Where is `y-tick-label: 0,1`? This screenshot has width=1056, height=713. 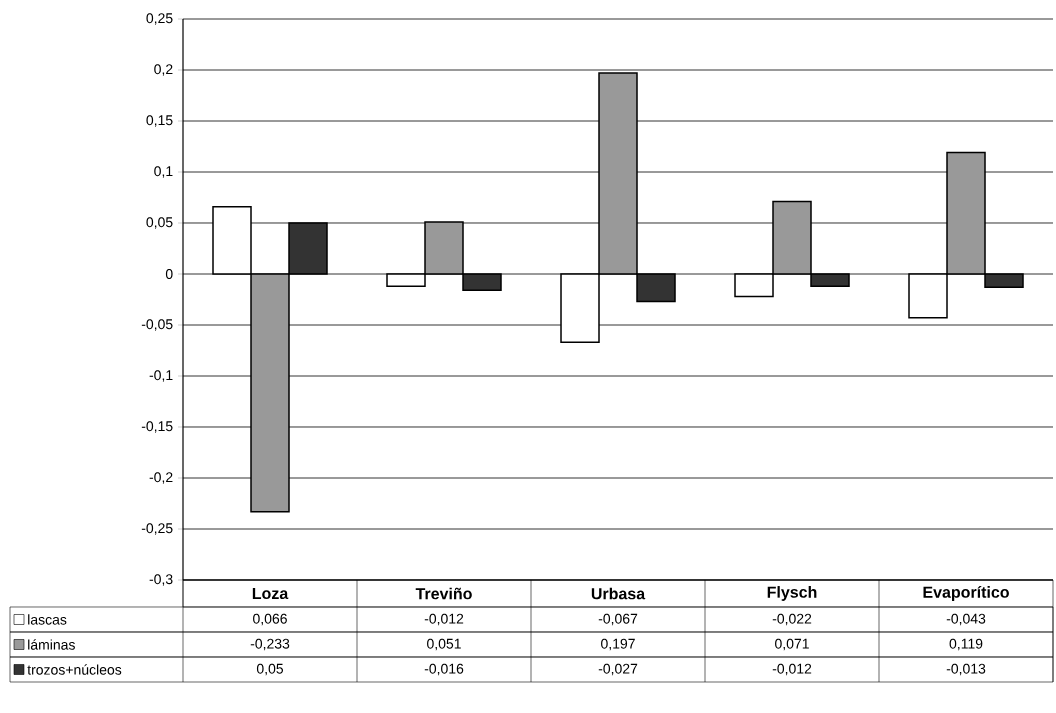
y-tick-label: 0,1 is located at coordinates (163, 172).